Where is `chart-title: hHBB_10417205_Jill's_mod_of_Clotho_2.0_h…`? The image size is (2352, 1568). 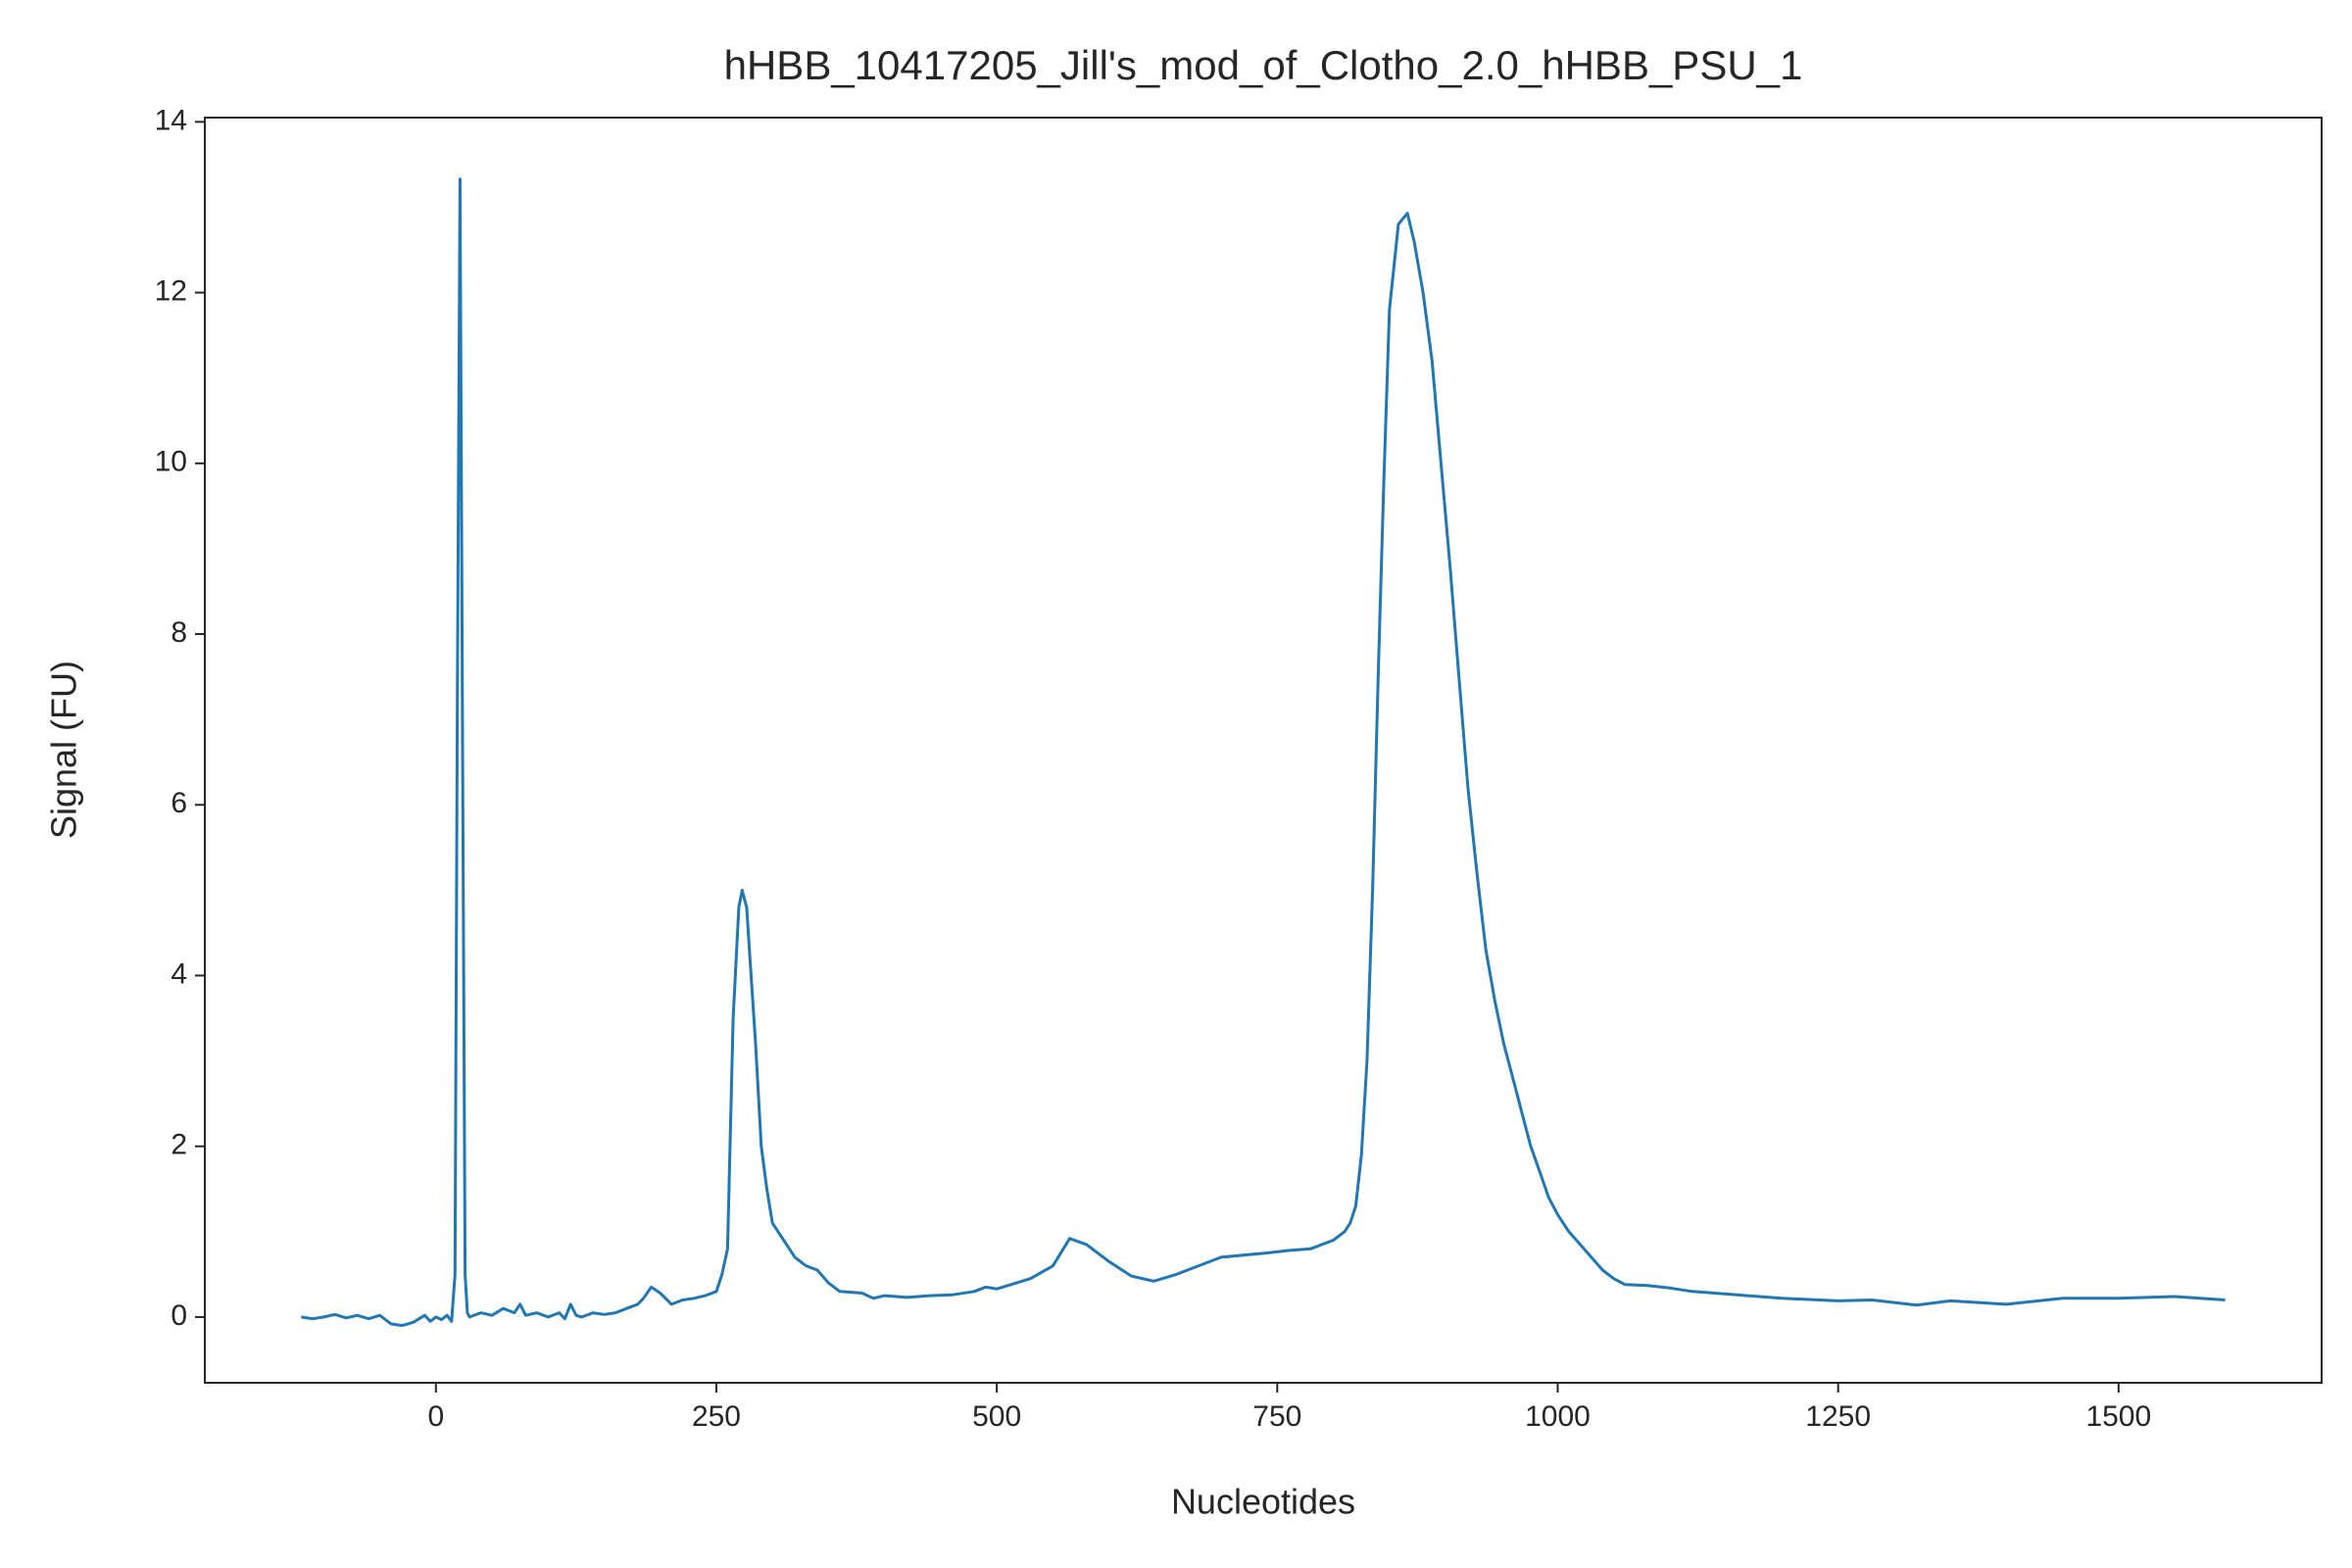 chart-title: hHBB_10417205_Jill's_mod_of_Clotho_2.0_h… is located at coordinates (1263, 65).